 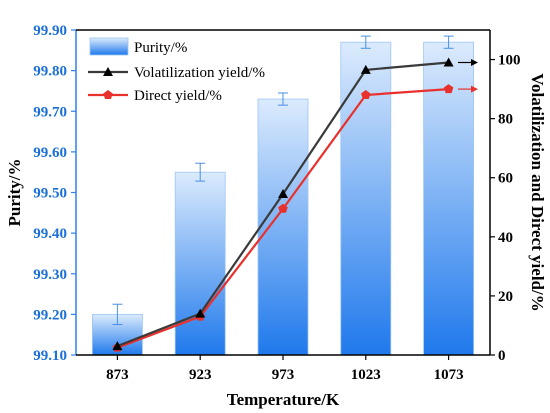 What do you see at coordinates (50, 31) in the screenshot?
I see `y-left-tick-label: 99.90` at bounding box center [50, 31].